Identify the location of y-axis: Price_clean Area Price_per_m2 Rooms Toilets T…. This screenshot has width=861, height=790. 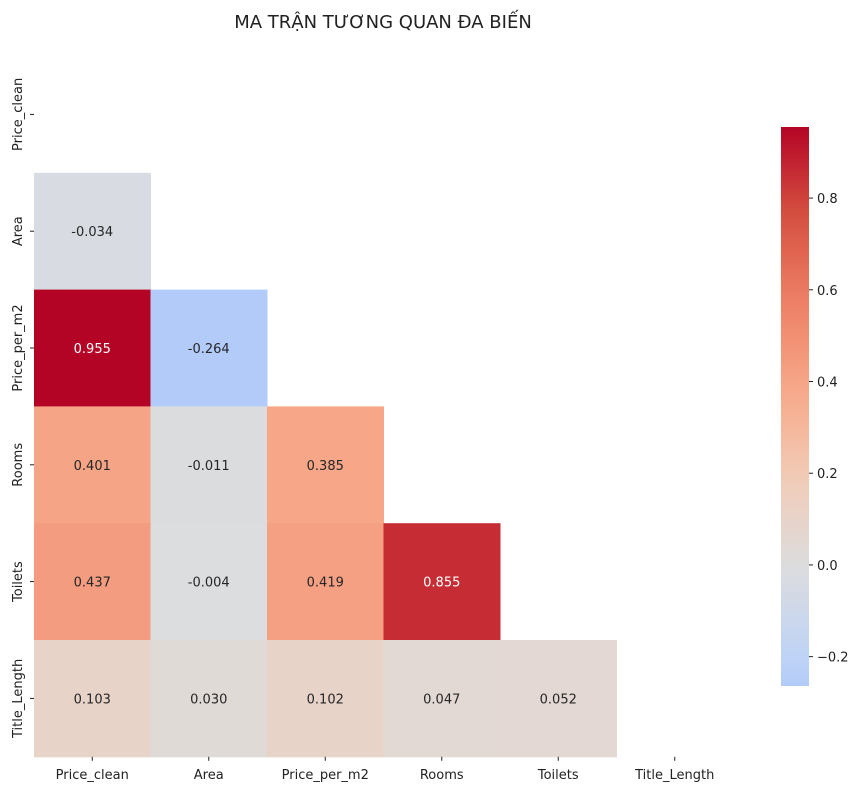
(22, 408).